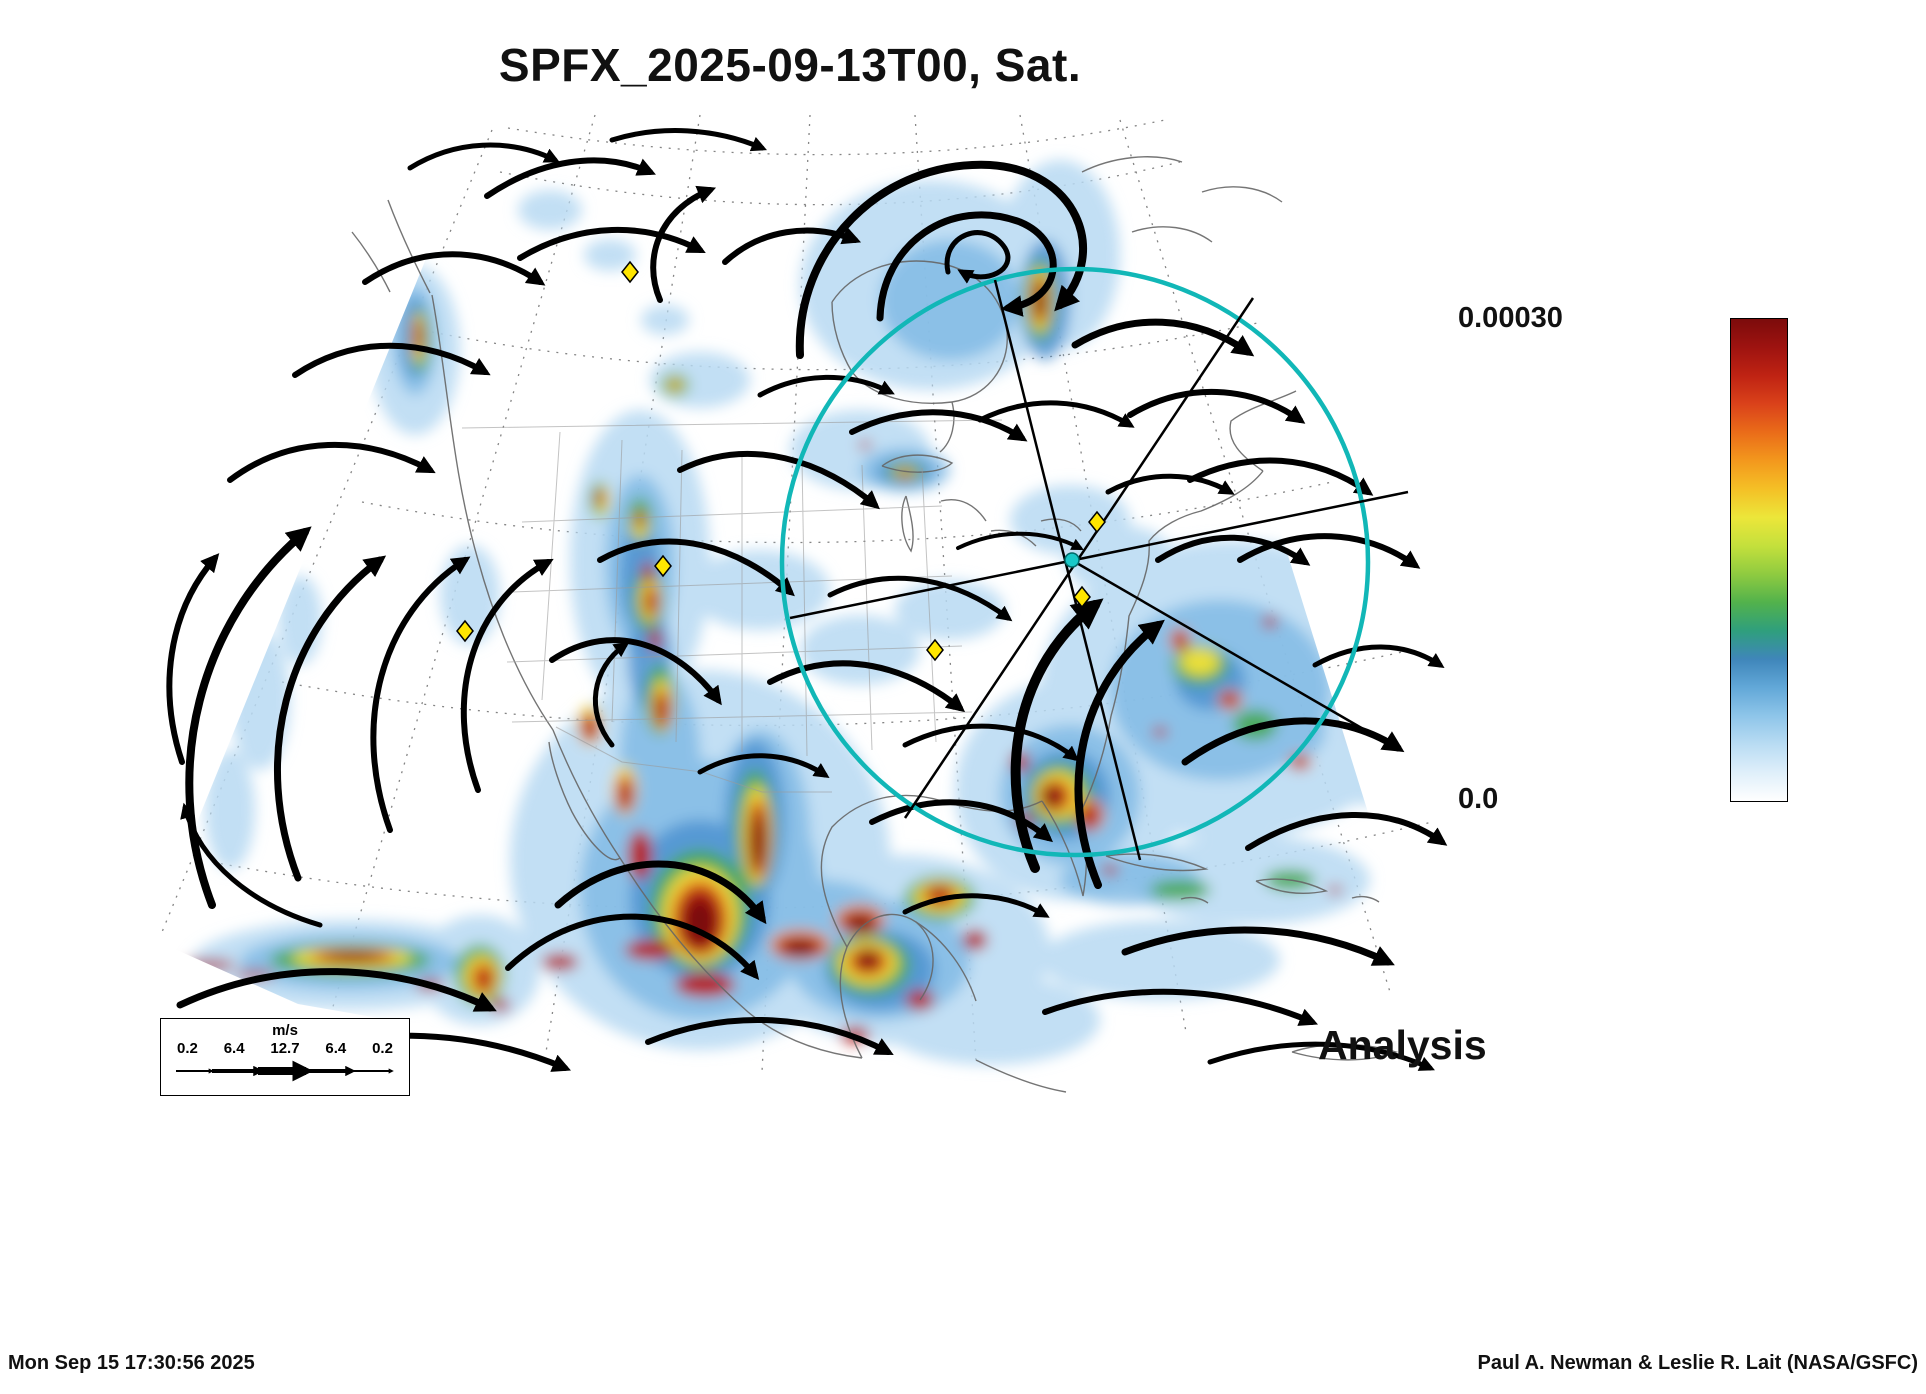 This screenshot has width=1926, height=1394. I want to click on wind-legend-value: 12.7, so click(285, 1048).